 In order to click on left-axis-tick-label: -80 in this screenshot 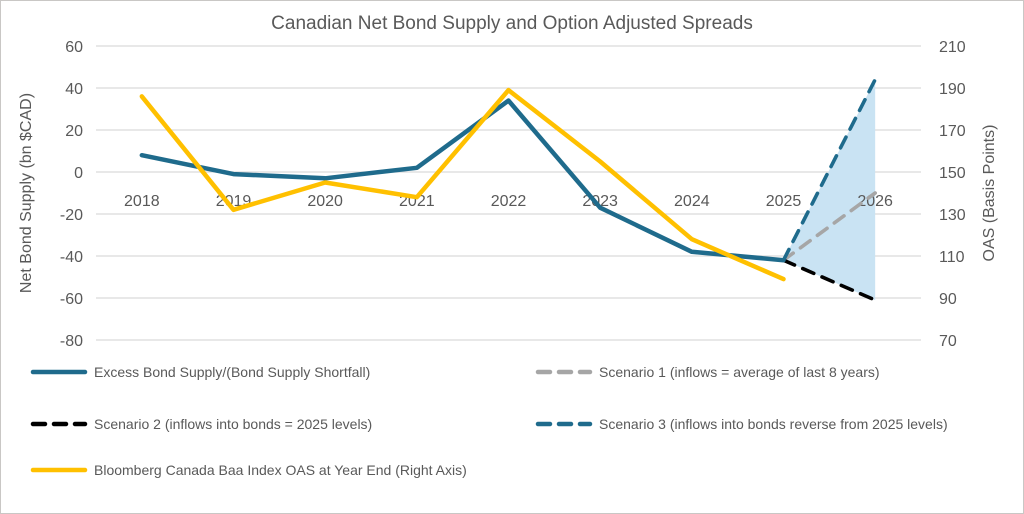, I will do `click(71, 341)`.